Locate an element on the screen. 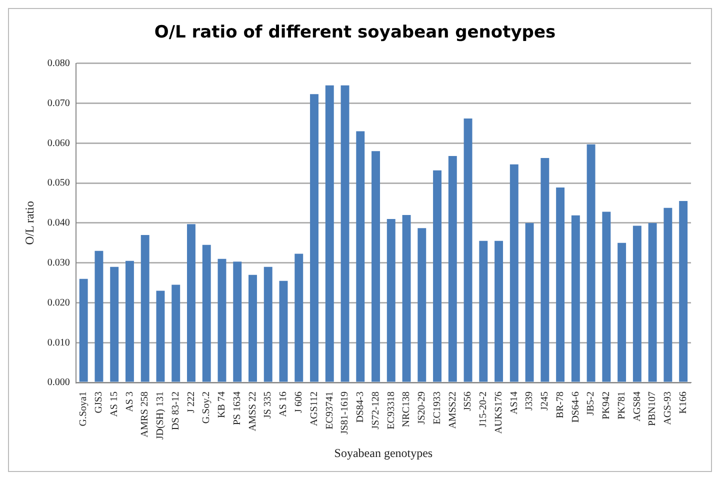  x-tick-label: JS56 is located at coordinates (468, 401).